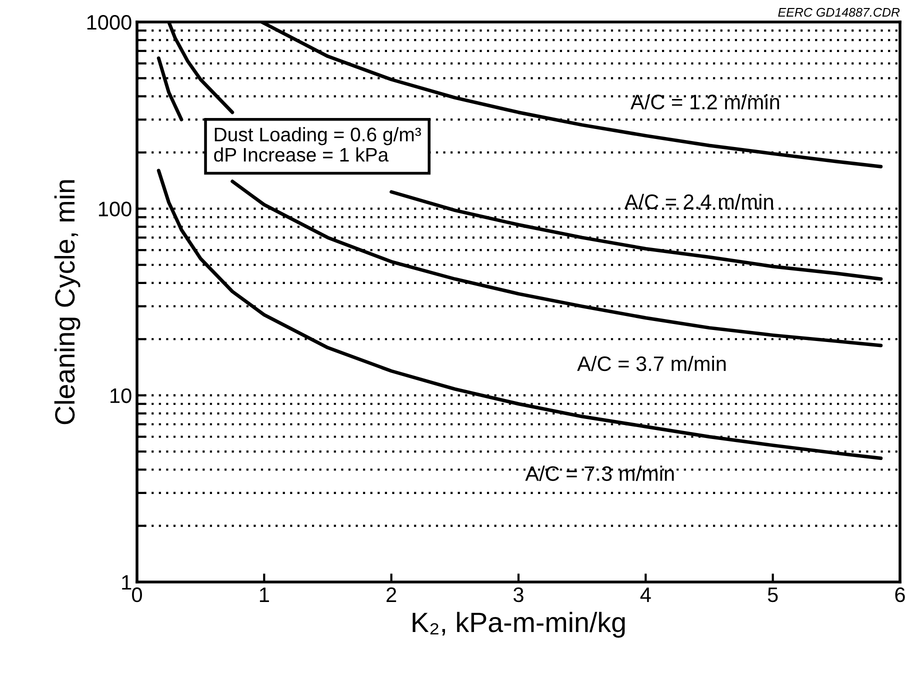 The image size is (906, 679). I want to click on x-tick-label: 3, so click(519, 594).